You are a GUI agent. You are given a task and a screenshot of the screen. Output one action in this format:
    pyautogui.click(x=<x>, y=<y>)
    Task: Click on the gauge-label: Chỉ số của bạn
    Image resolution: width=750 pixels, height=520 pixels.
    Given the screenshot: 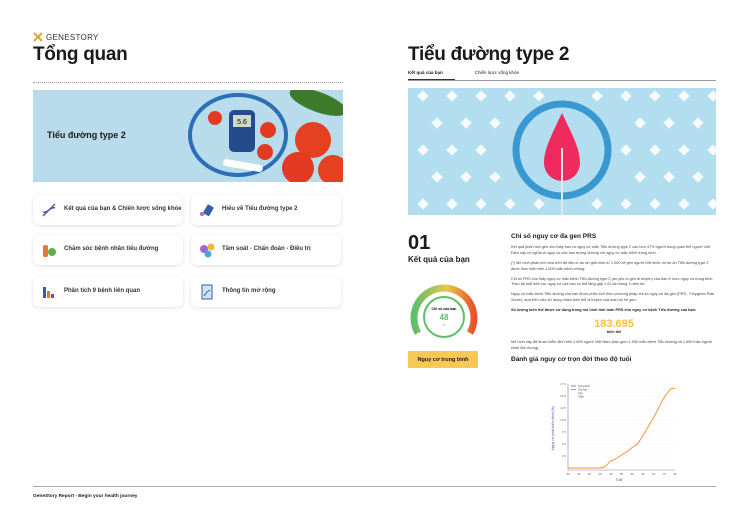 What is the action you would take?
    pyautogui.click(x=444, y=309)
    